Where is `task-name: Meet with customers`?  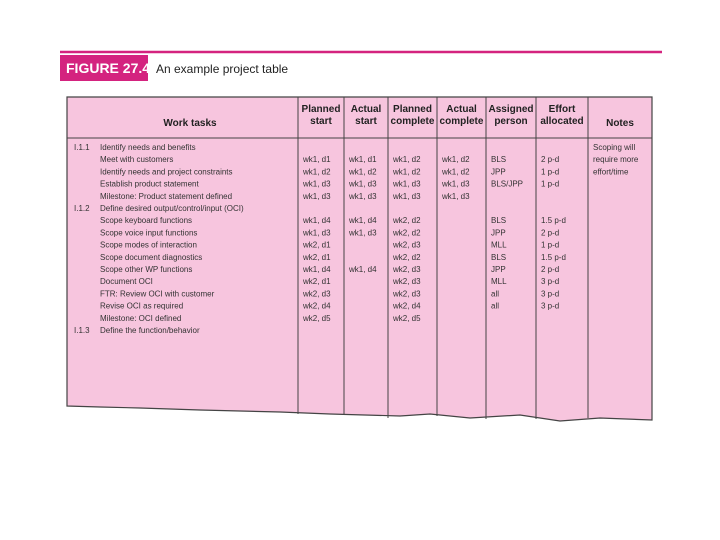 task-name: Meet with customers is located at coordinates (136, 159).